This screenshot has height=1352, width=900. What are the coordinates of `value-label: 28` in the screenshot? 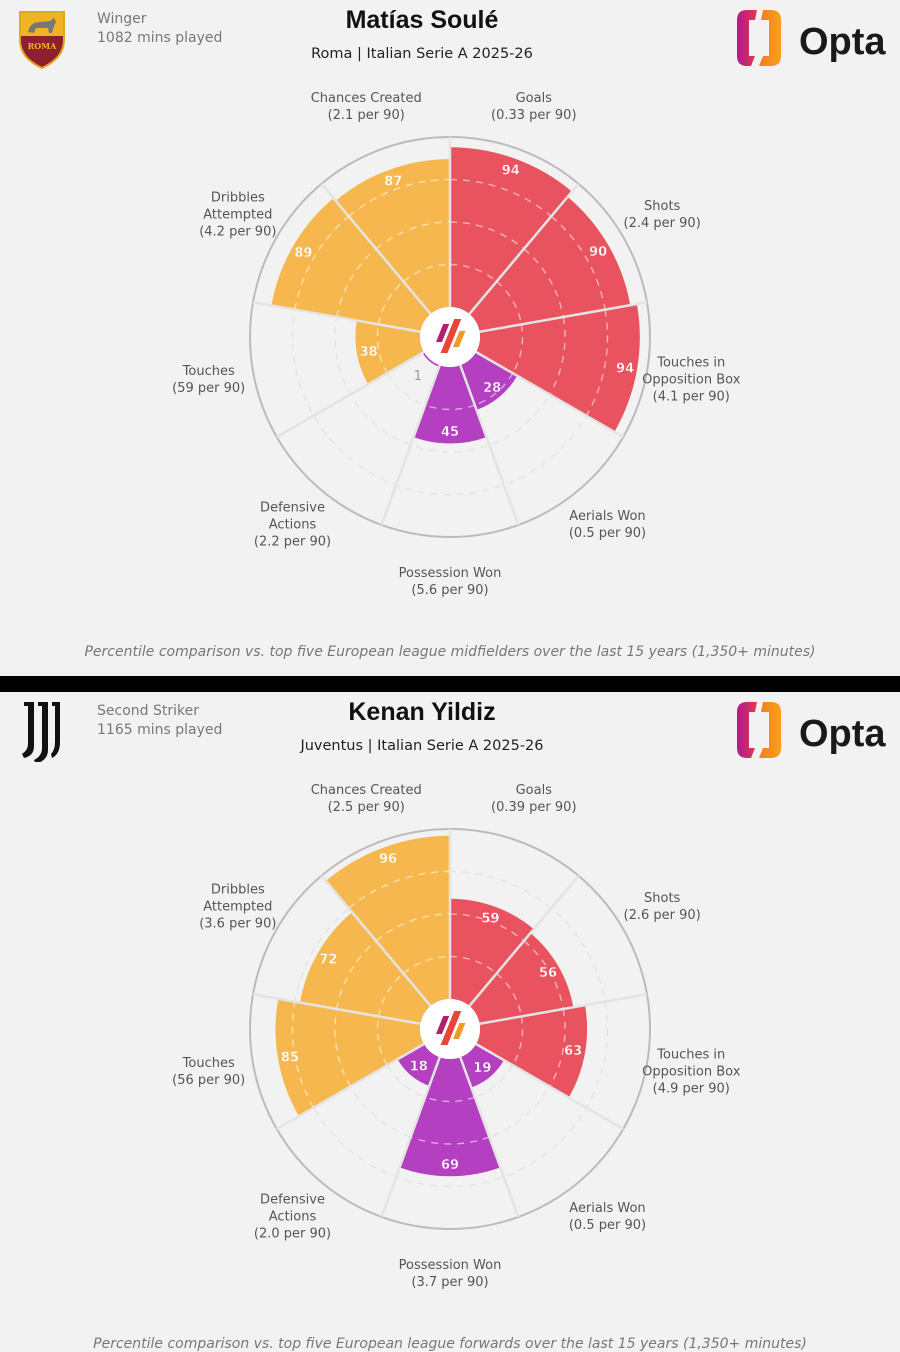 It's located at (492, 388).